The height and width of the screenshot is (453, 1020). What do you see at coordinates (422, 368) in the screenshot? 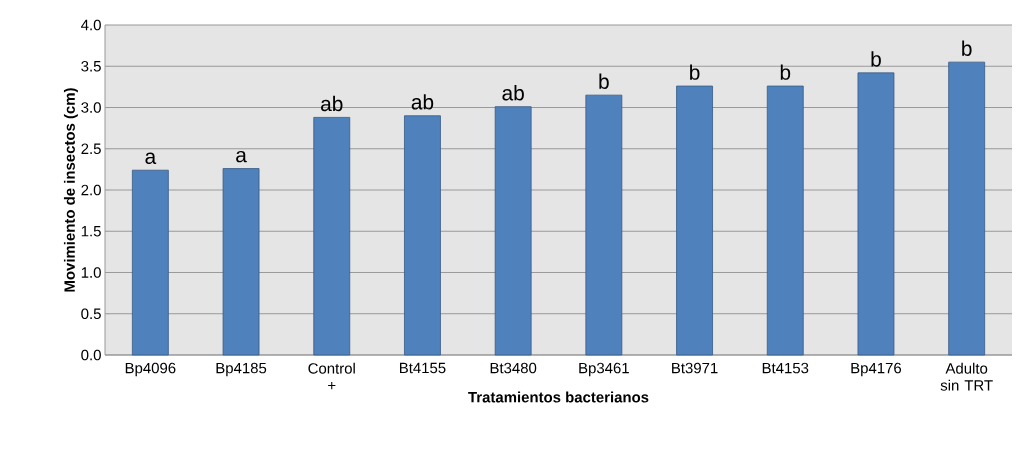
I see `x-tick-label: Bt4155` at bounding box center [422, 368].